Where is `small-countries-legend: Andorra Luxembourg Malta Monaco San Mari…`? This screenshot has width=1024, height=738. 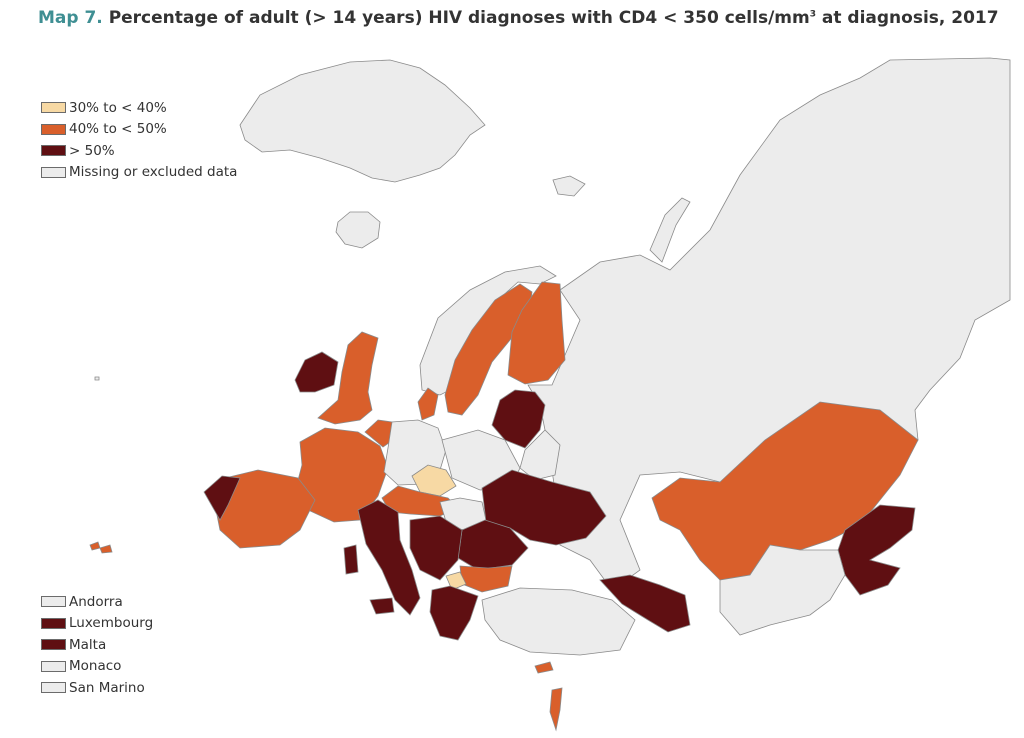 small-countries-legend: Andorra Luxembourg Malta Monaco San Mari… is located at coordinates (97, 645).